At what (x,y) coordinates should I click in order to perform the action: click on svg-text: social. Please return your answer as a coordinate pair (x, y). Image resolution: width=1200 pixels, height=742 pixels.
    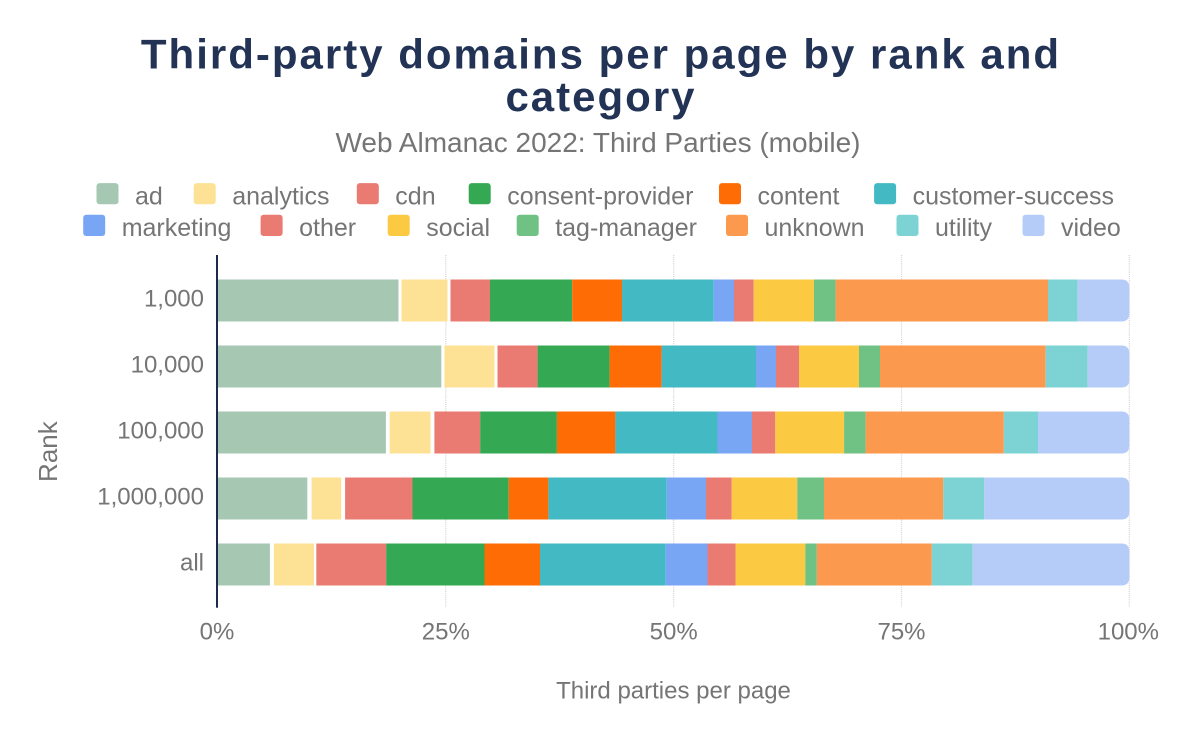
    Looking at the image, I should click on (458, 228).